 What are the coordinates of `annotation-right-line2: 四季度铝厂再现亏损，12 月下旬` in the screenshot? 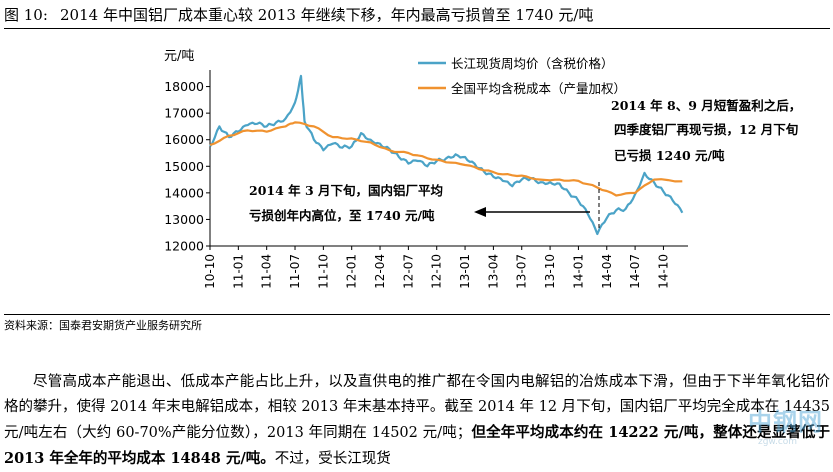 It's located at (706, 129).